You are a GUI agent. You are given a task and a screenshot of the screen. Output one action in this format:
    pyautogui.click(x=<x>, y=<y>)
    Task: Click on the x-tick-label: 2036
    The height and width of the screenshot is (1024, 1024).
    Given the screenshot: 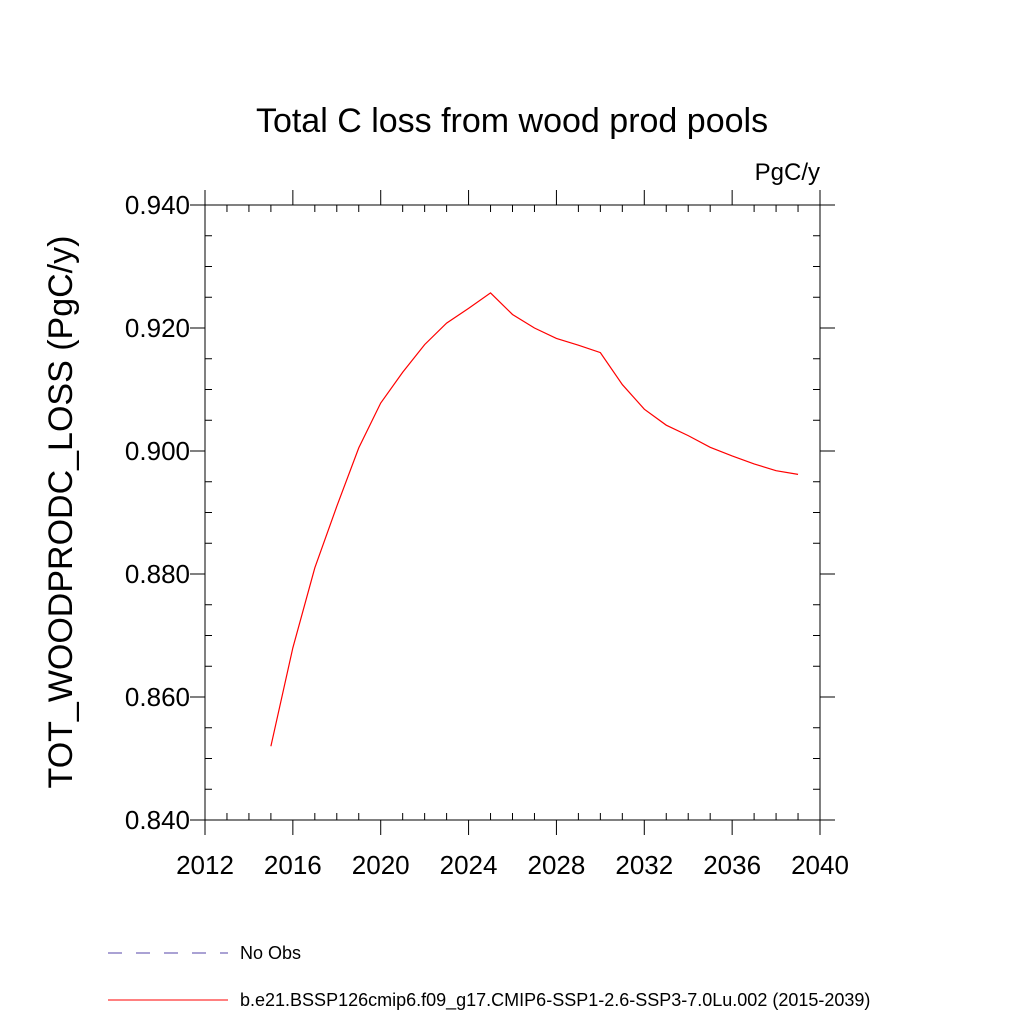 What is the action you would take?
    pyautogui.click(x=732, y=865)
    